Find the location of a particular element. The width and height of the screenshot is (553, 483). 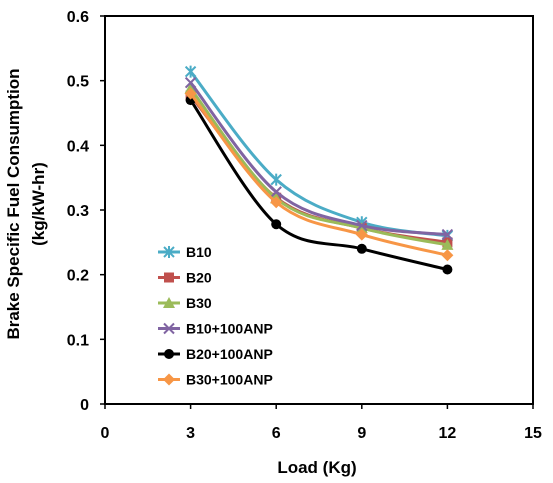

legend-entry-b30-100anp: B30+100ANP is located at coordinates (215, 380).